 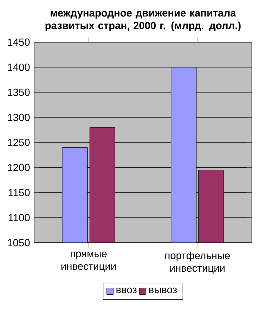 I want to click on y-tick-label: 1200, so click(x=19, y=168).